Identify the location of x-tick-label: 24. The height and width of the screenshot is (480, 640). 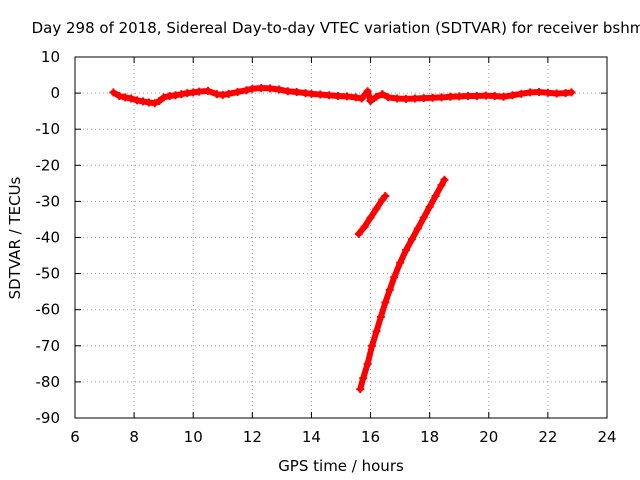
(606, 437).